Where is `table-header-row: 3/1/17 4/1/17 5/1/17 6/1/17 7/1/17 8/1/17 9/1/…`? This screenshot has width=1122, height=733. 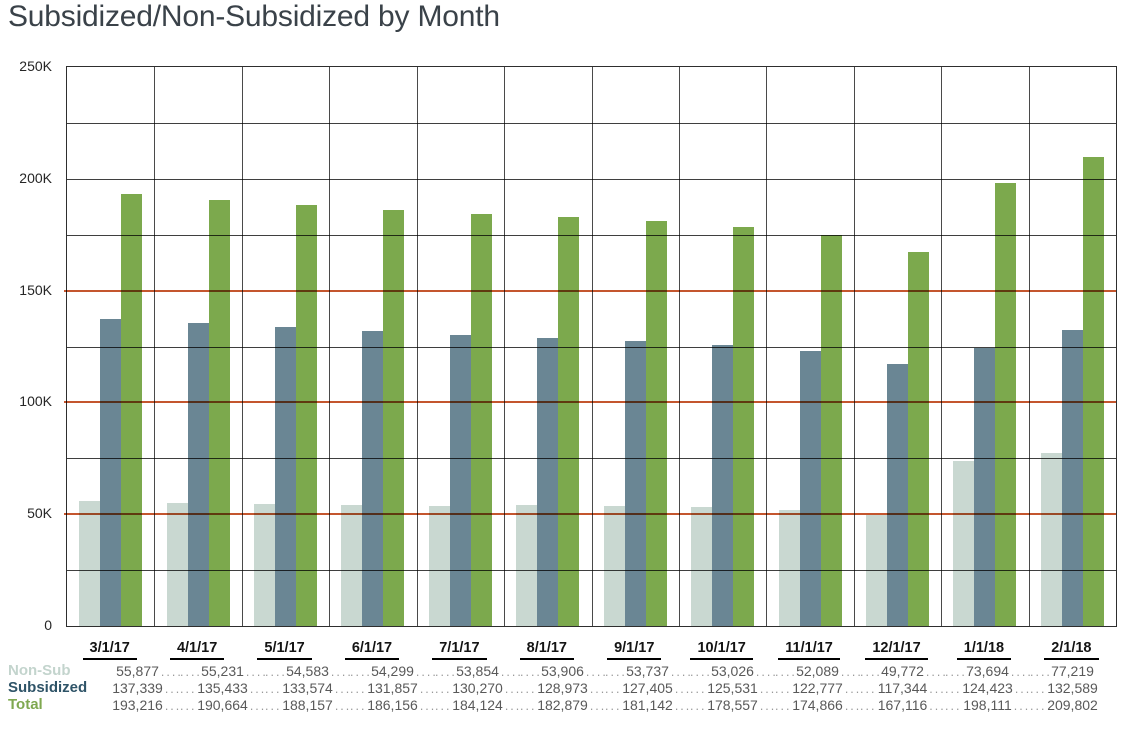 table-header-row: 3/1/17 4/1/17 5/1/17 6/1/17 7/1/17 8/1/17 9/1/… is located at coordinates (590, 650).